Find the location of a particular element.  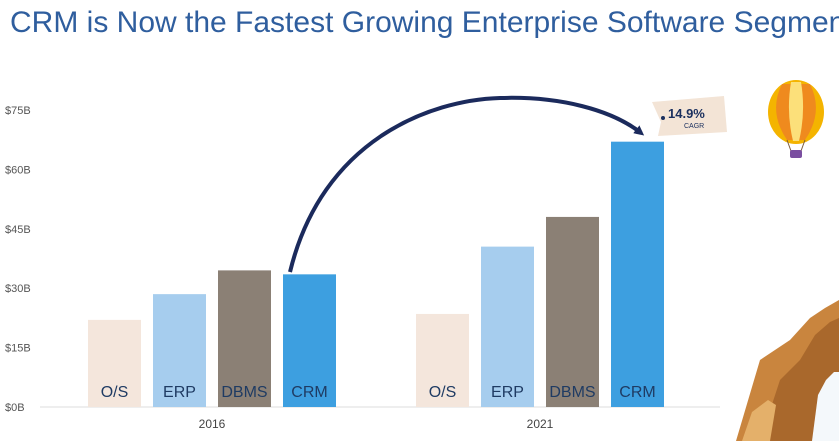

y-tick-label: $45B is located at coordinates (18, 230).